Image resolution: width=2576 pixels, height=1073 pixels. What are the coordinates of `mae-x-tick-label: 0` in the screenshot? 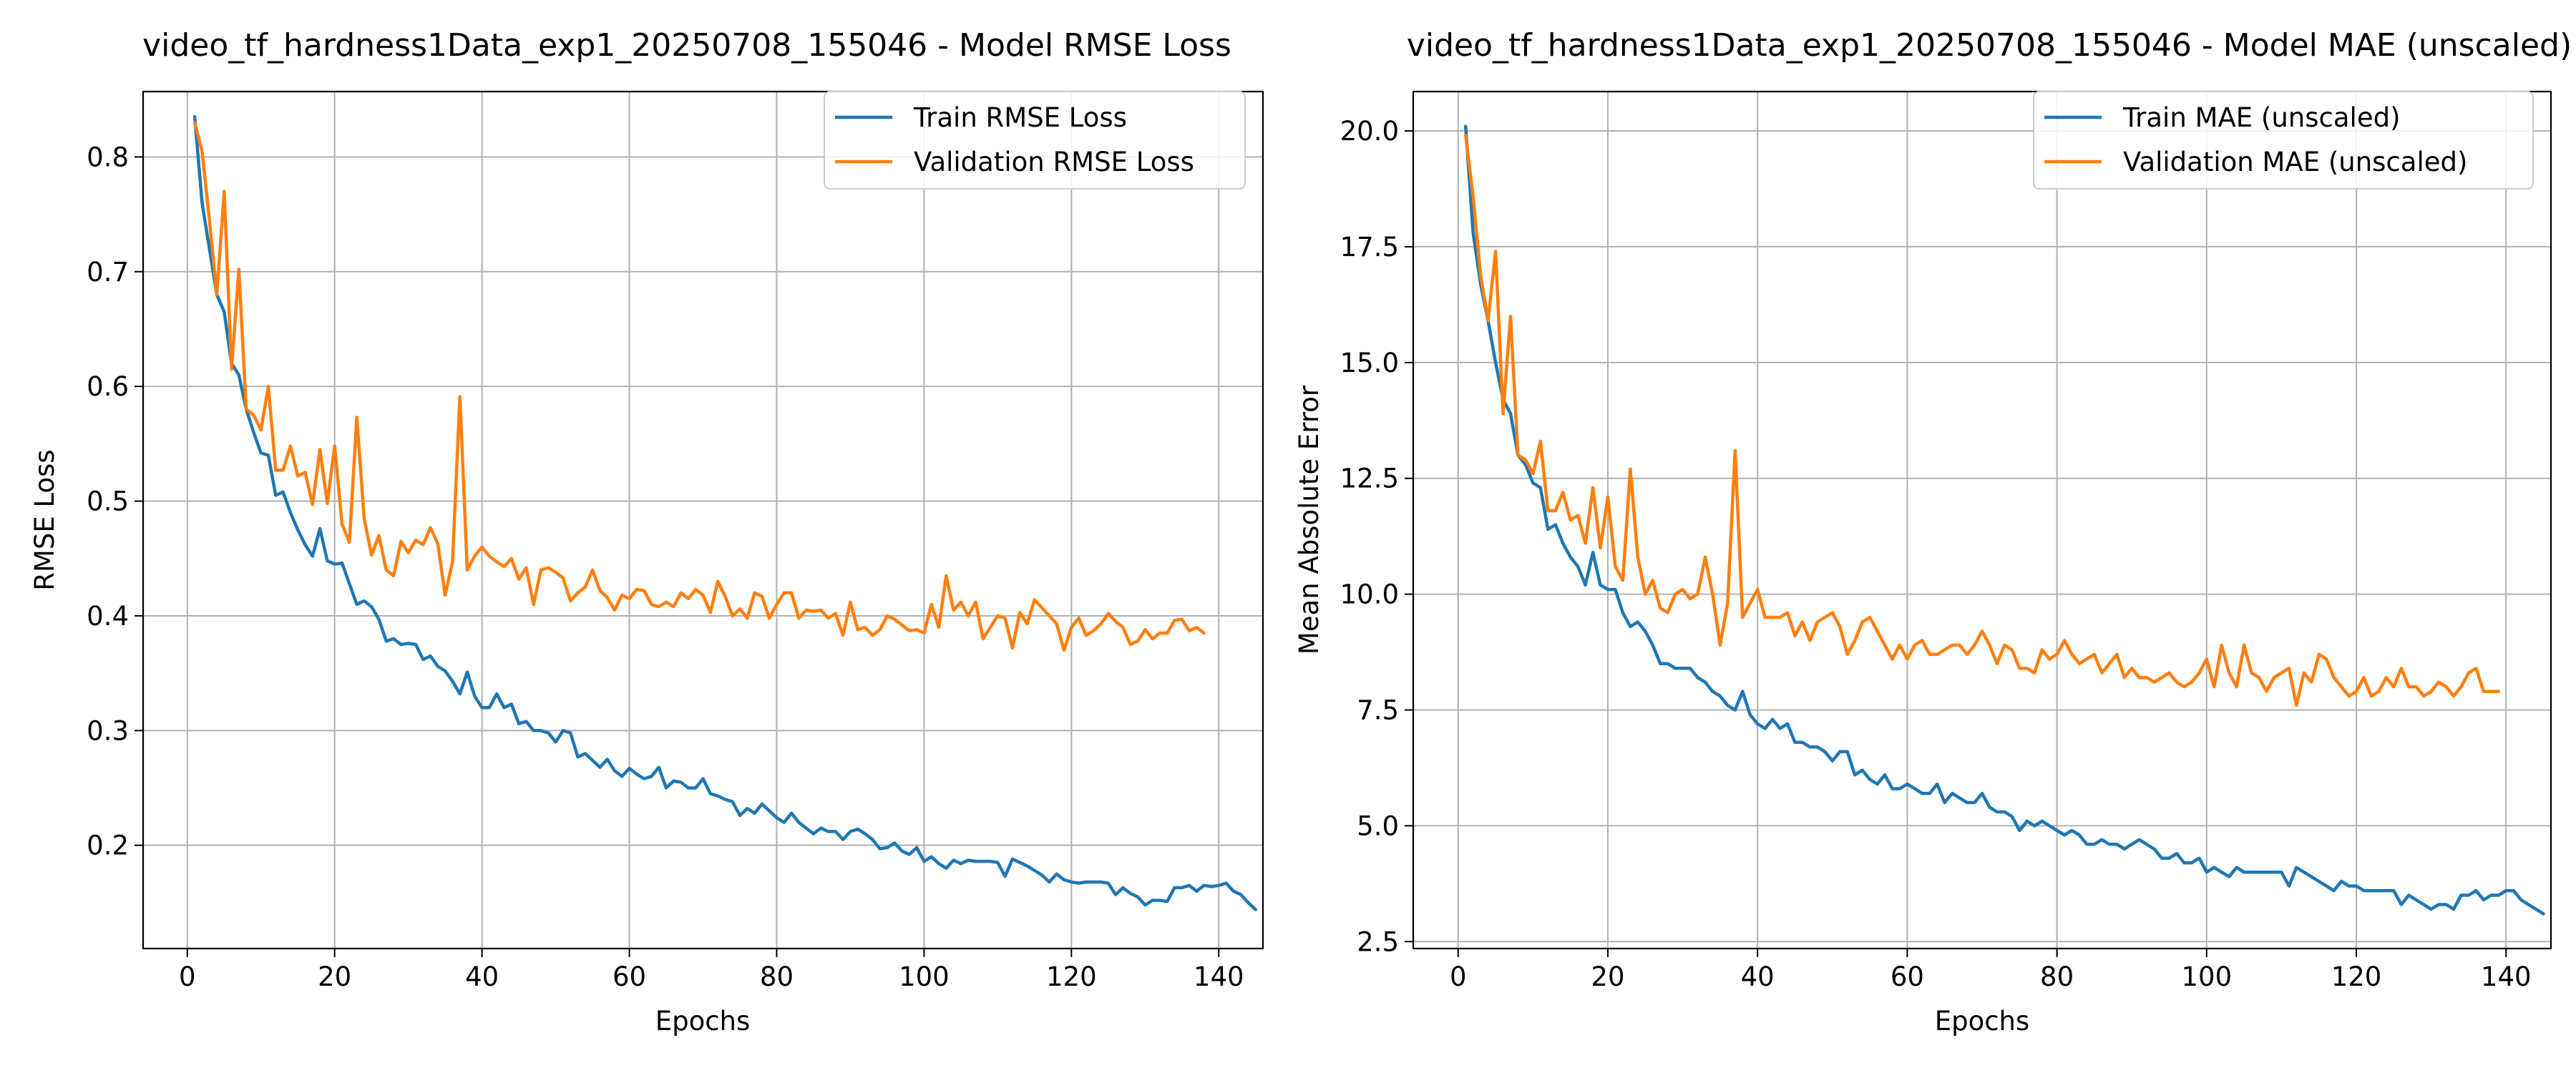 It's located at (1458, 976).